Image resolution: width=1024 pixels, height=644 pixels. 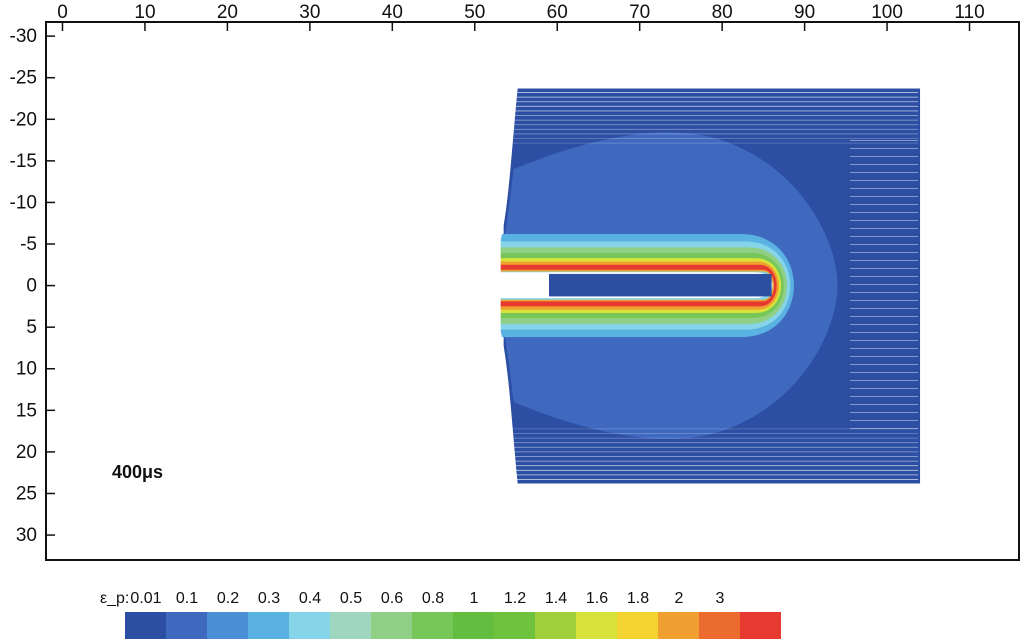 I want to click on left-margin-mask, so click(x=496, y=286).